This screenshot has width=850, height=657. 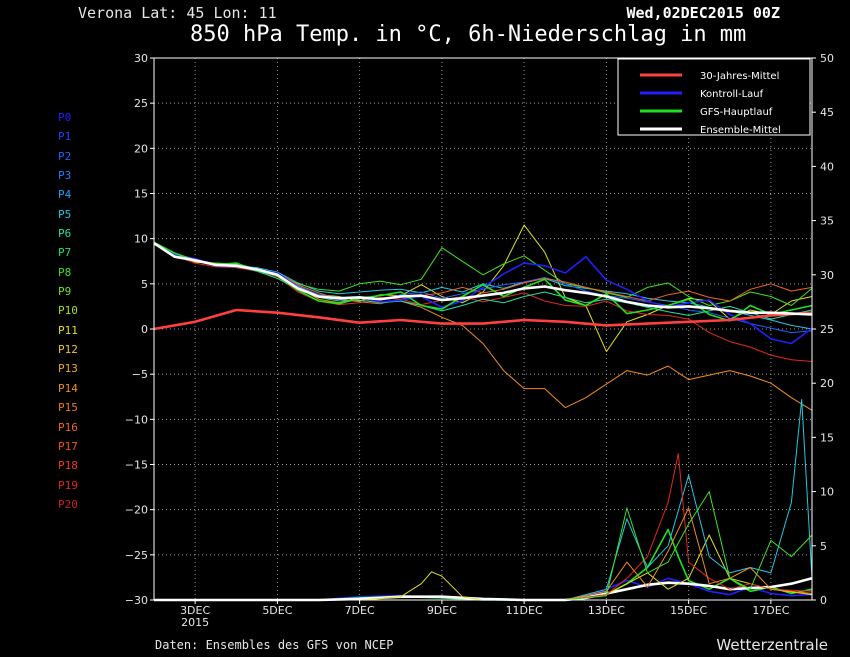 I want to click on temp-line-p6, so click(x=483, y=280).